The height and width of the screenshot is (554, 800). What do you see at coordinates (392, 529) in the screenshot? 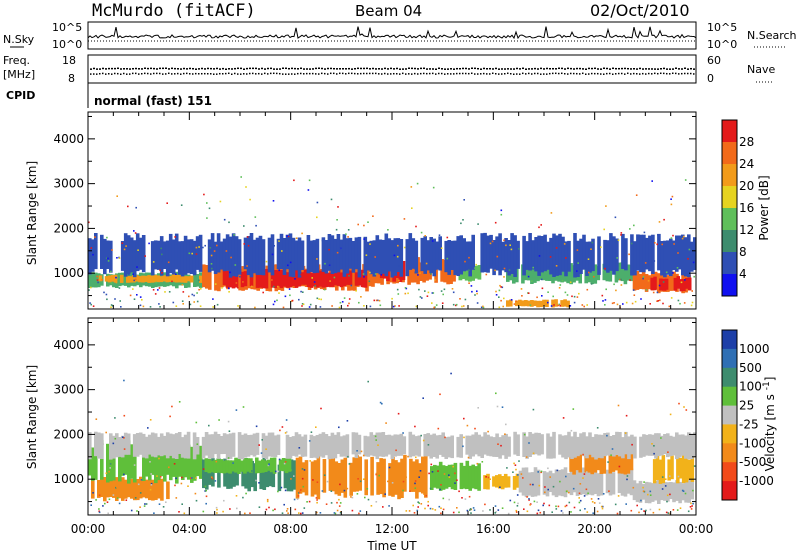
I see `x-tick-label: 12:00` at bounding box center [392, 529].